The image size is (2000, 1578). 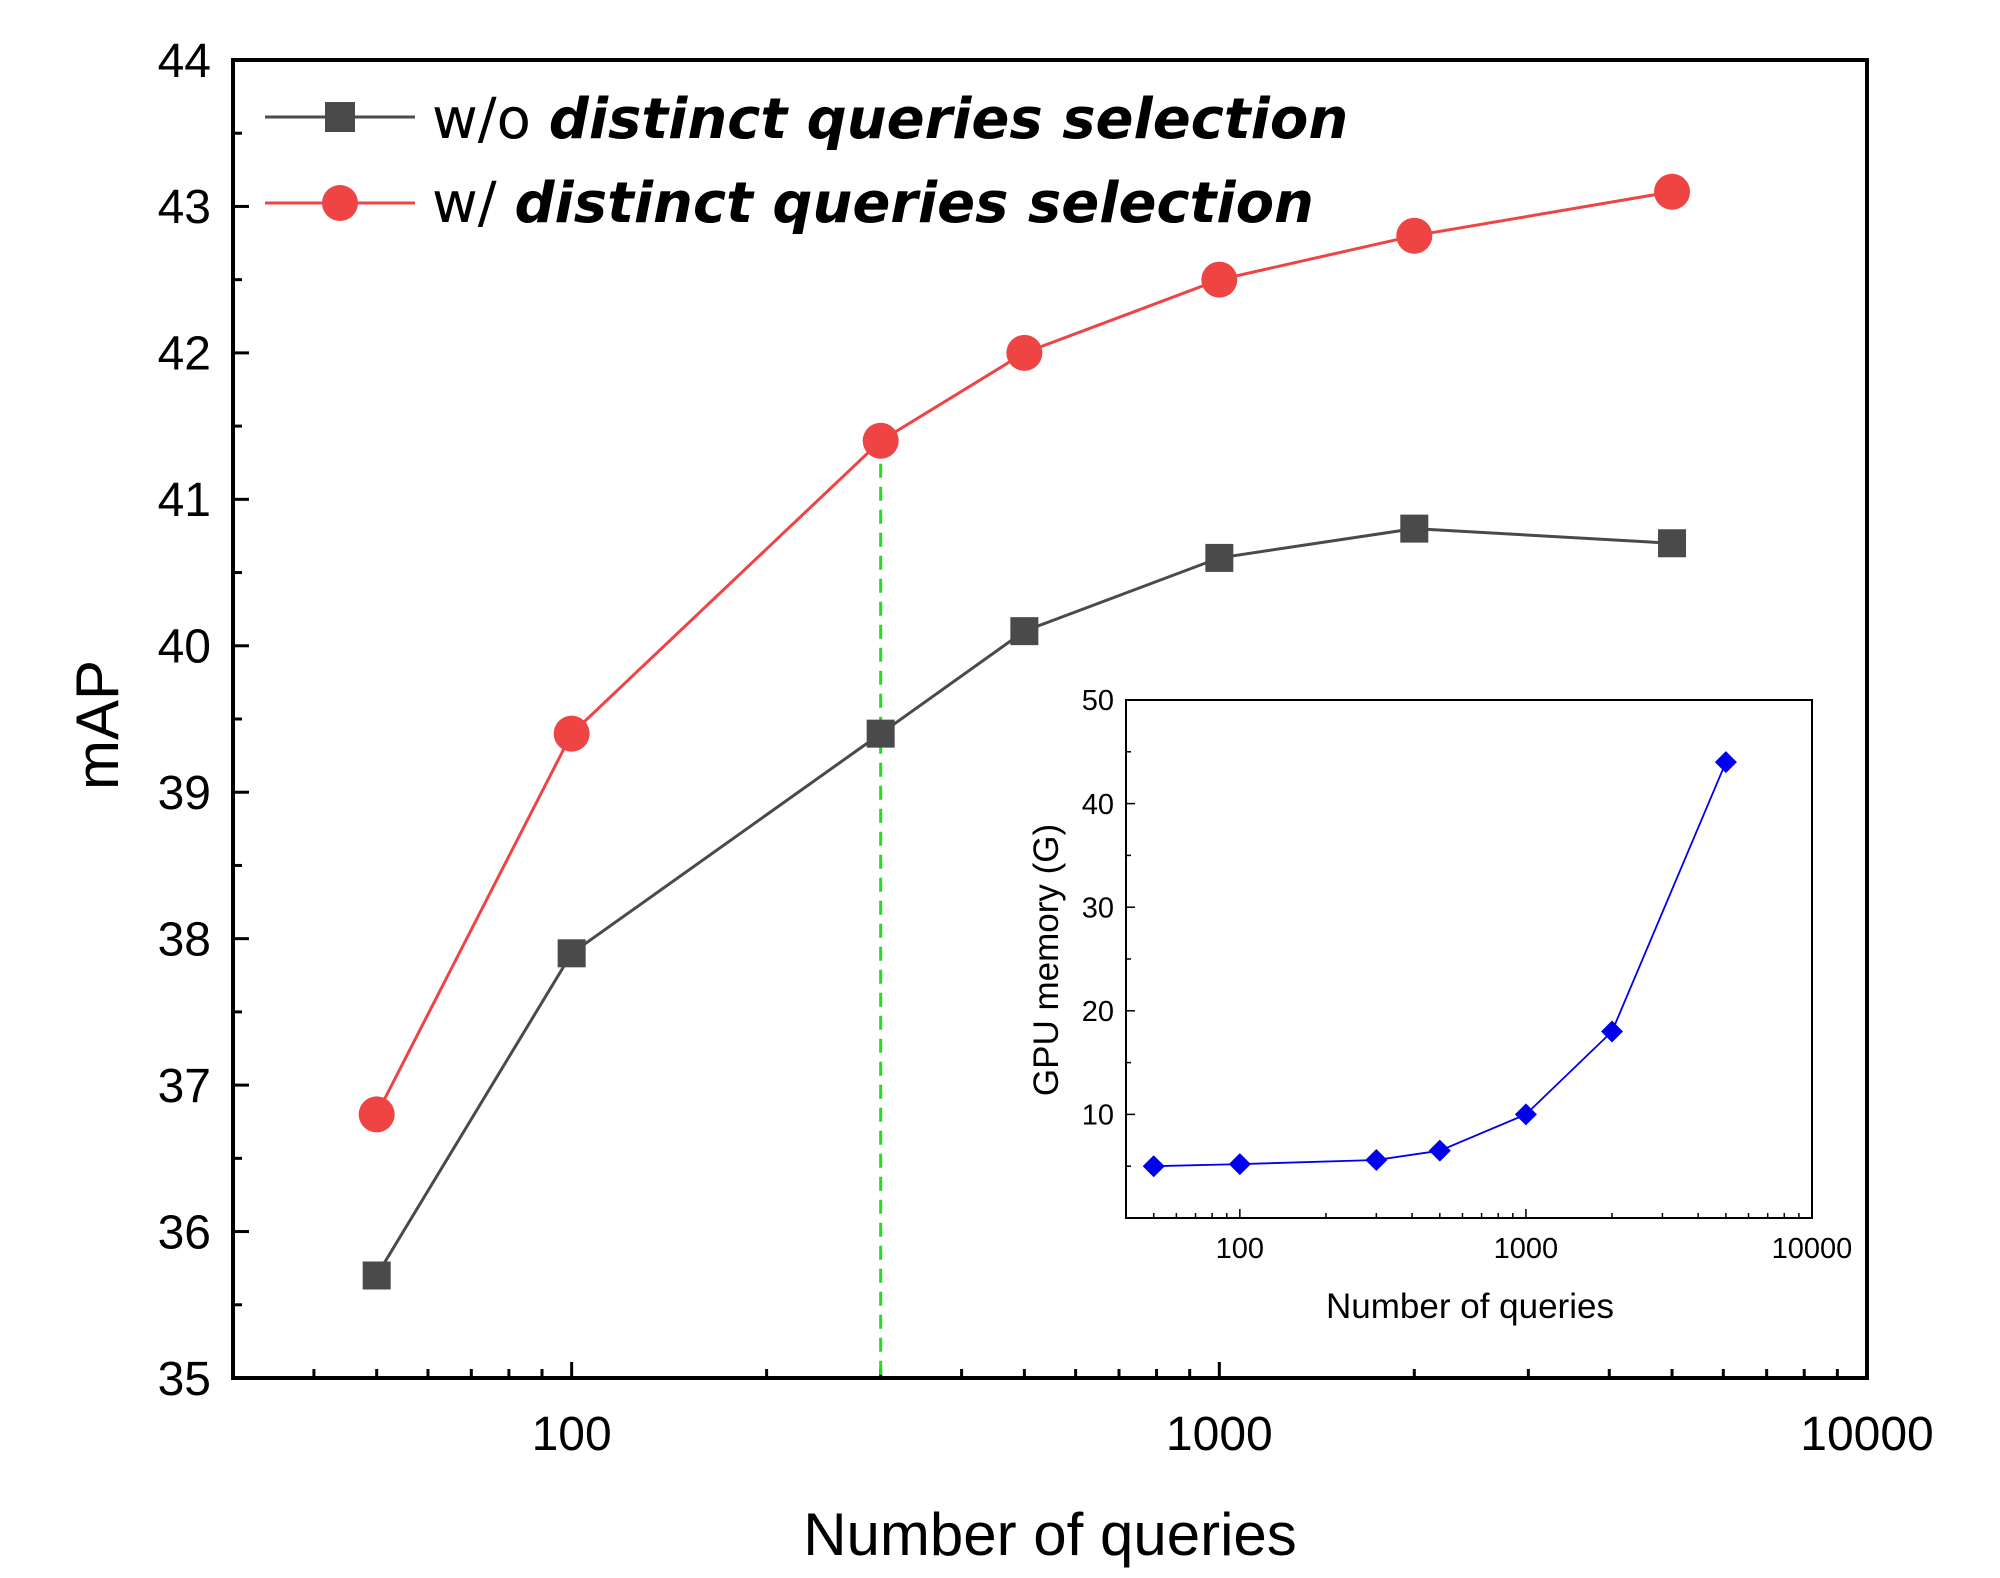 I want to click on legend-circle-marker, so click(x=340, y=203).